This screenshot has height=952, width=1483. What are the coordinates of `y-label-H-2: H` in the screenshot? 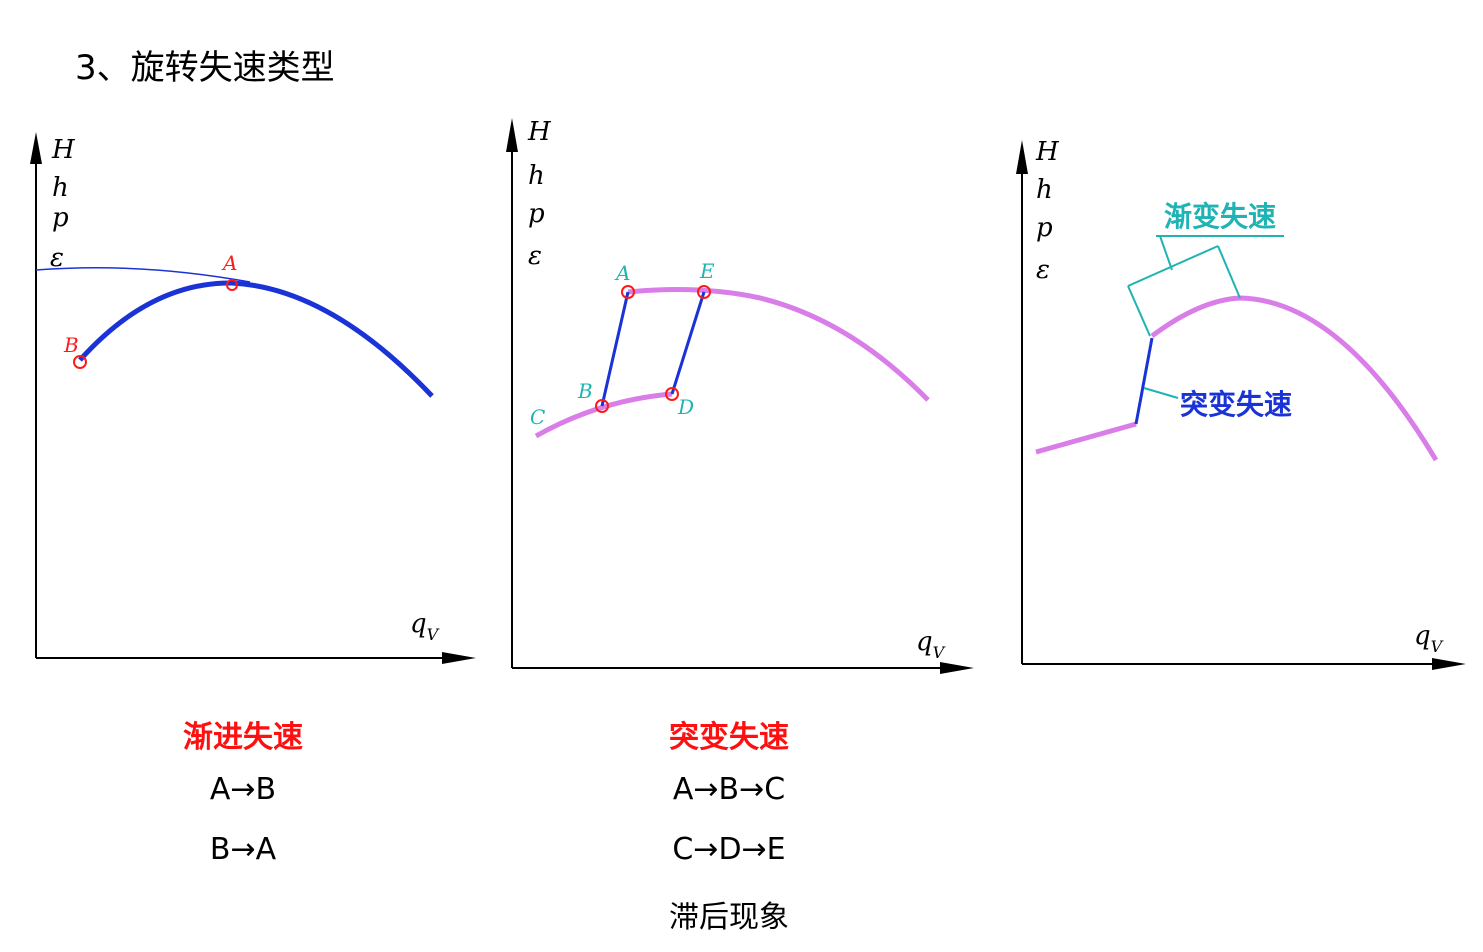 It's located at (539, 132).